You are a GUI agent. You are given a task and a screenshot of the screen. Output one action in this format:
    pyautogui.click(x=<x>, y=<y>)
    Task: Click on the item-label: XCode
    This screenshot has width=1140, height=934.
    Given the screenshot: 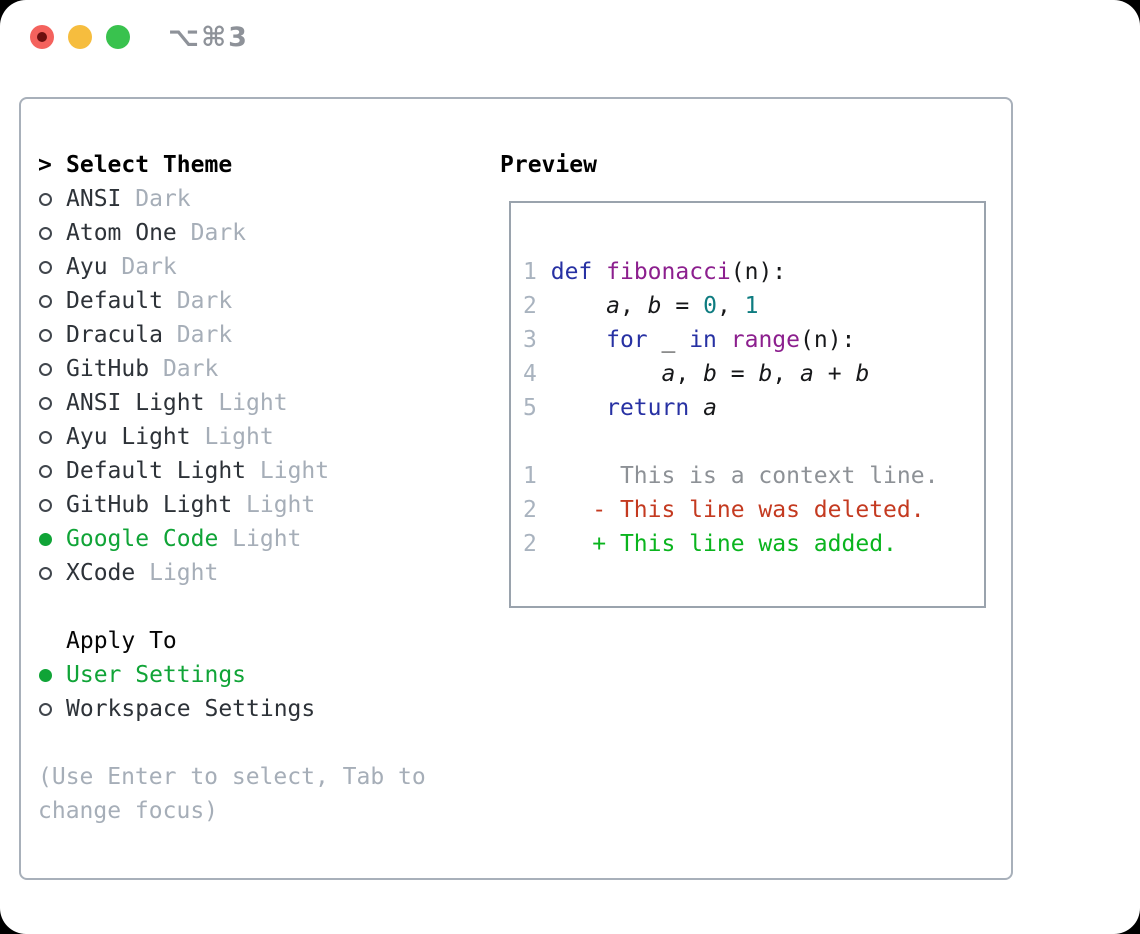 What is the action you would take?
    pyautogui.click(x=108, y=573)
    